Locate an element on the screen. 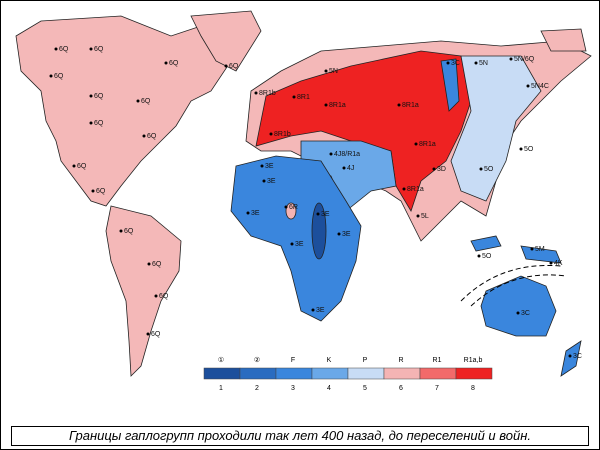  haplogroup-label: 5L is located at coordinates (425, 216).